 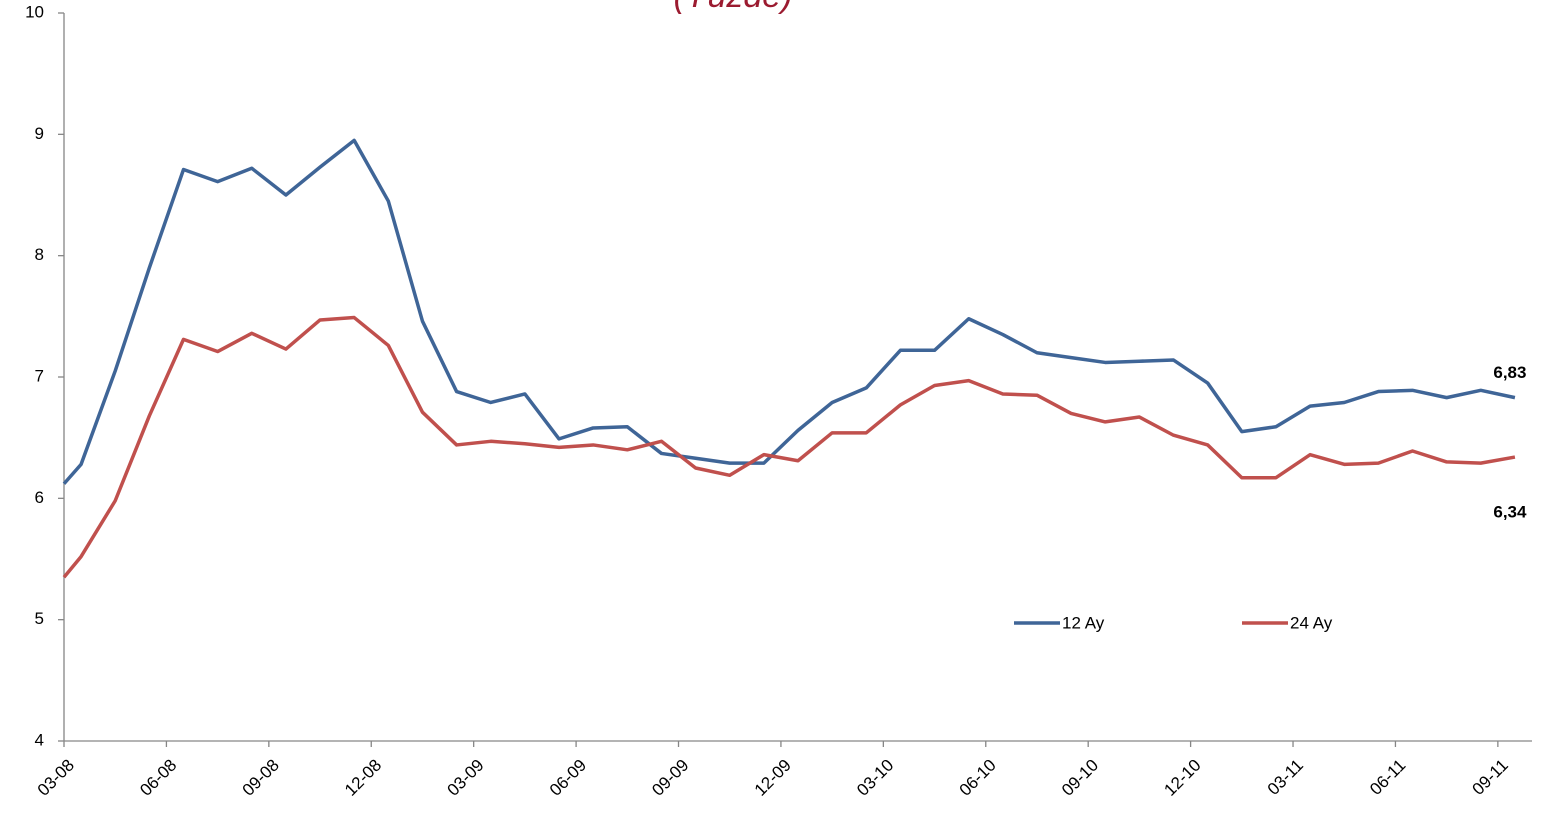 I want to click on y-tick-label: 5, so click(x=39, y=618).